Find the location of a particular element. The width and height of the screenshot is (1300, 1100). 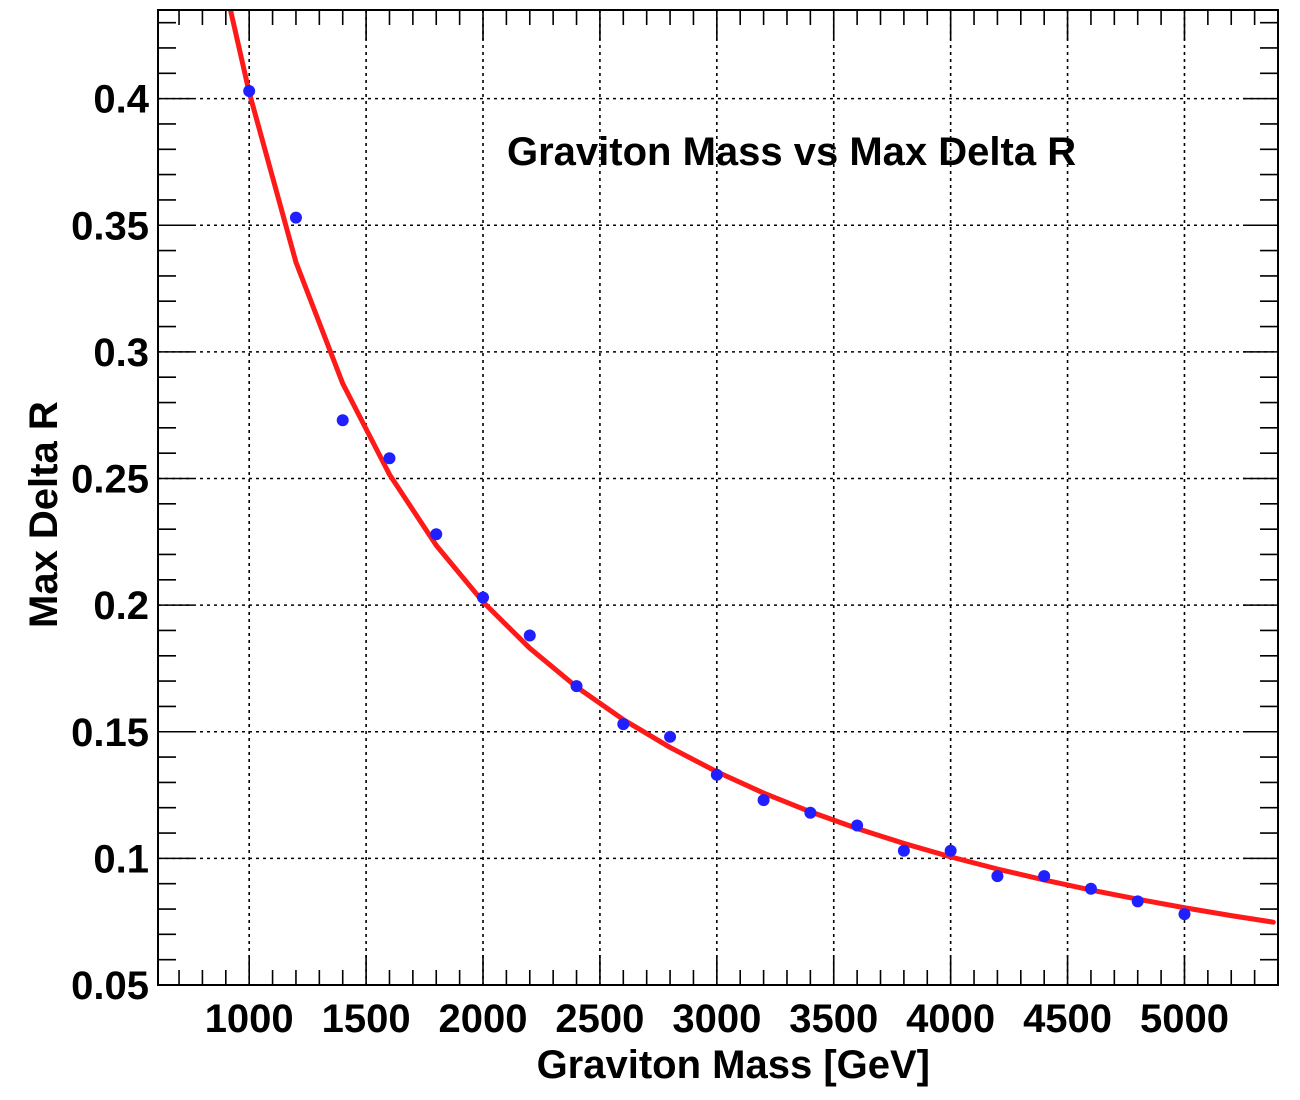

x-tick-labels: 1000 1500 2000 2500 3000 3500 4000 4500 5000 is located at coordinates (717, 1019).